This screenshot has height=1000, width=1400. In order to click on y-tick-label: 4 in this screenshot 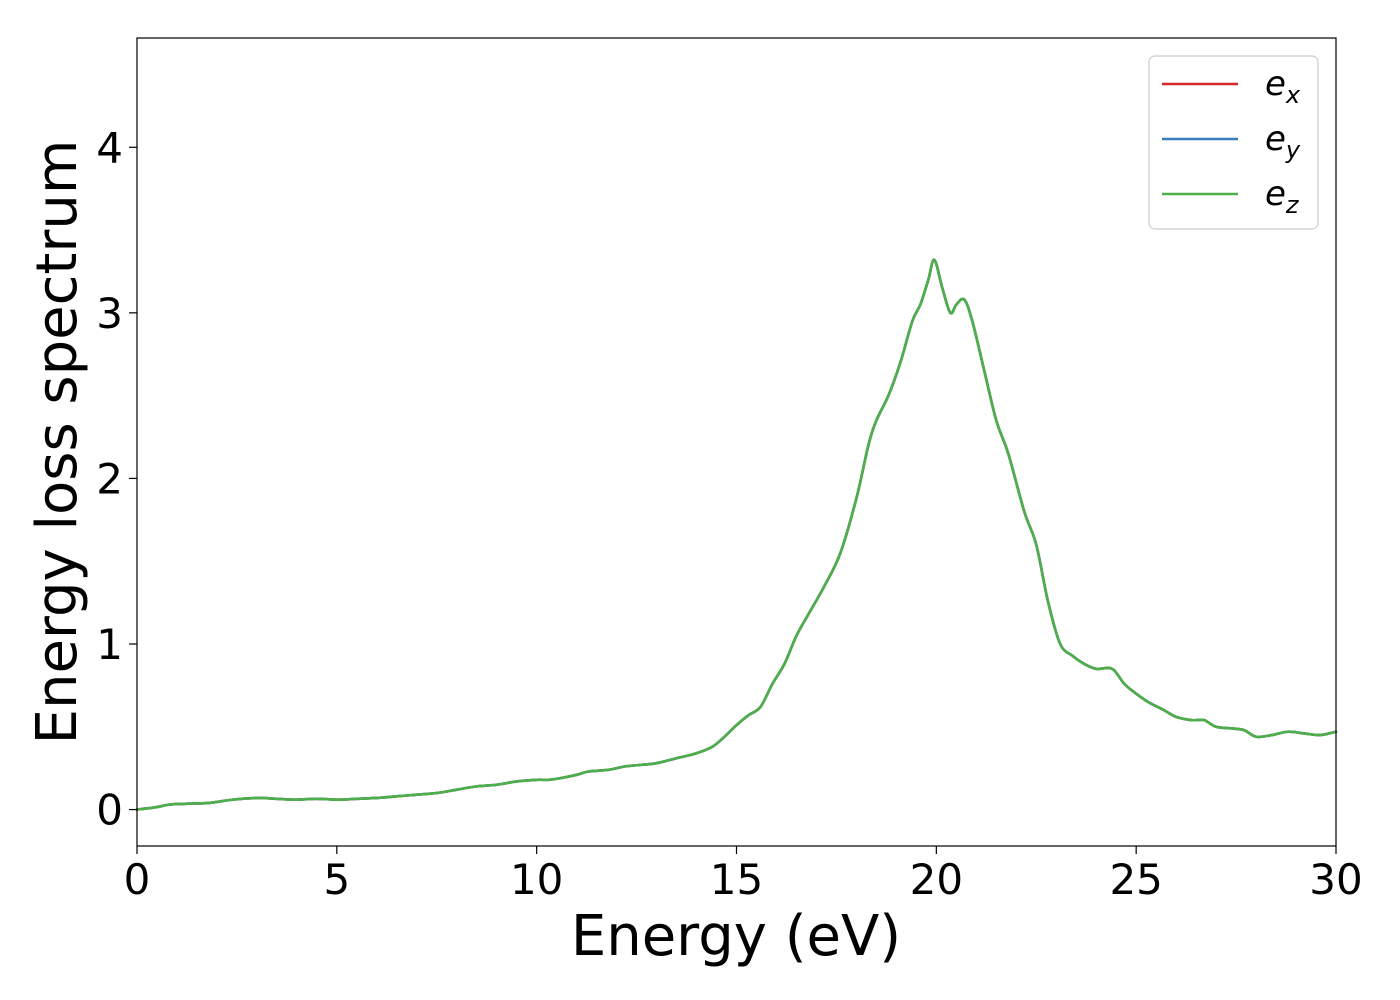, I will do `click(109, 147)`.